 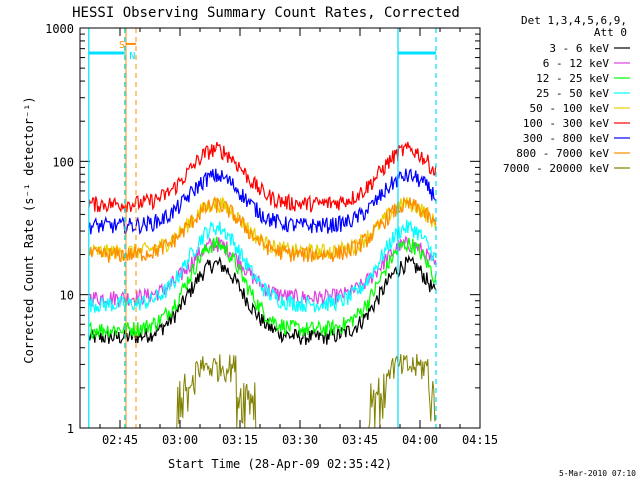 What do you see at coordinates (29, 229) in the screenshot?
I see `y-axis-label: Corrected Count Rate (s⁻¹ detector⁻¹)` at bounding box center [29, 229].